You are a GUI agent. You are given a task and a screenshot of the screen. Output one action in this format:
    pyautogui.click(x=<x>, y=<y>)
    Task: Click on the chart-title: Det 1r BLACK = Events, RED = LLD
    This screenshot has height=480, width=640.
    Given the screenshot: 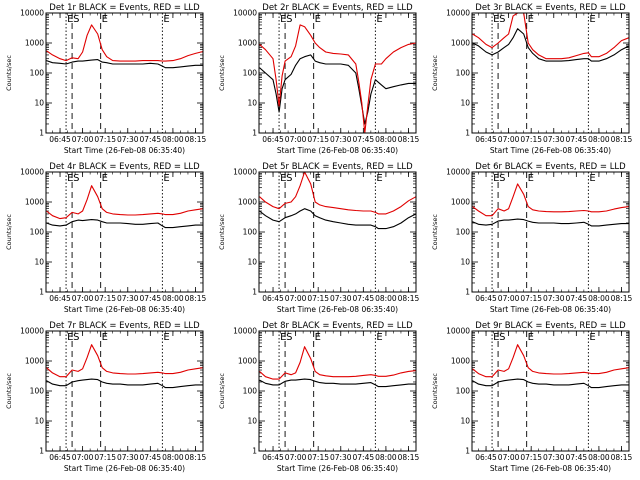 What is the action you would take?
    pyautogui.click(x=124, y=8)
    